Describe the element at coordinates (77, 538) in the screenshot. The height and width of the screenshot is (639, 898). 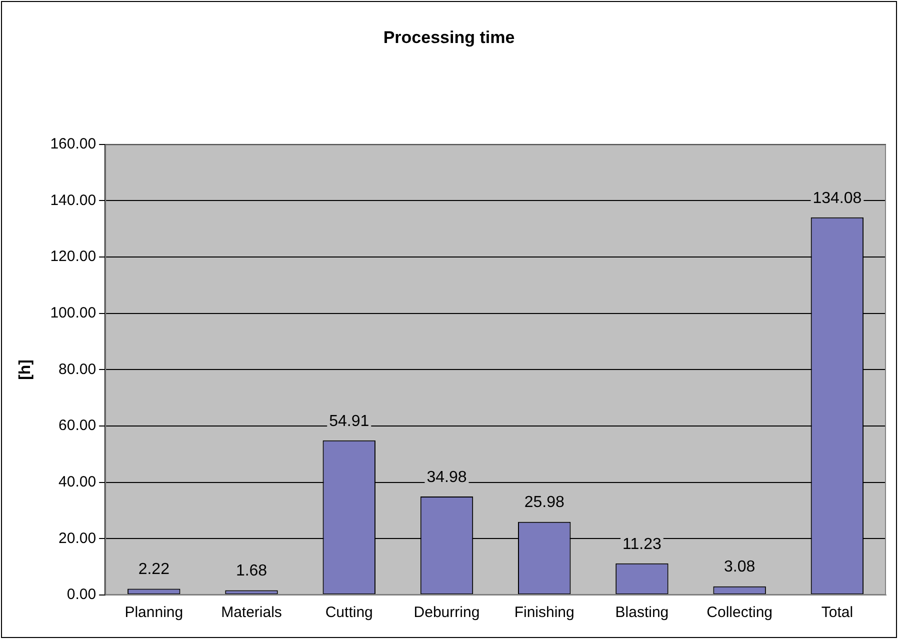
I see `y-tick-label: 20.00` at that location.